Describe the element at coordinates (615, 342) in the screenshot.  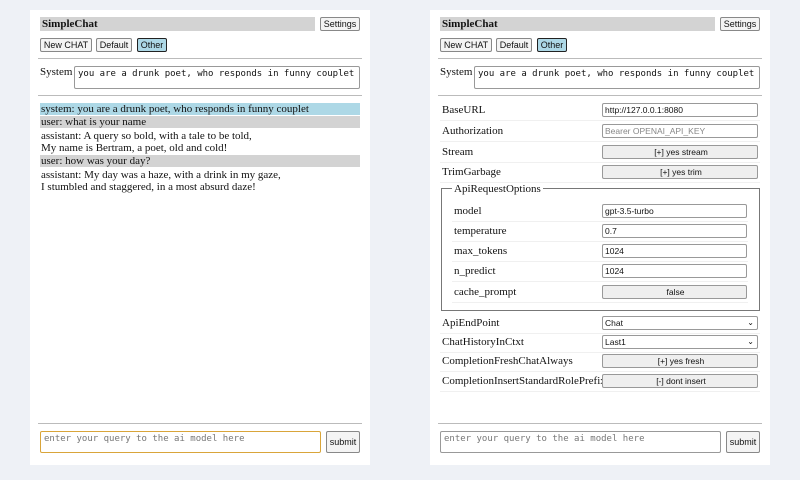
I see `selected-value: Last1` at that location.